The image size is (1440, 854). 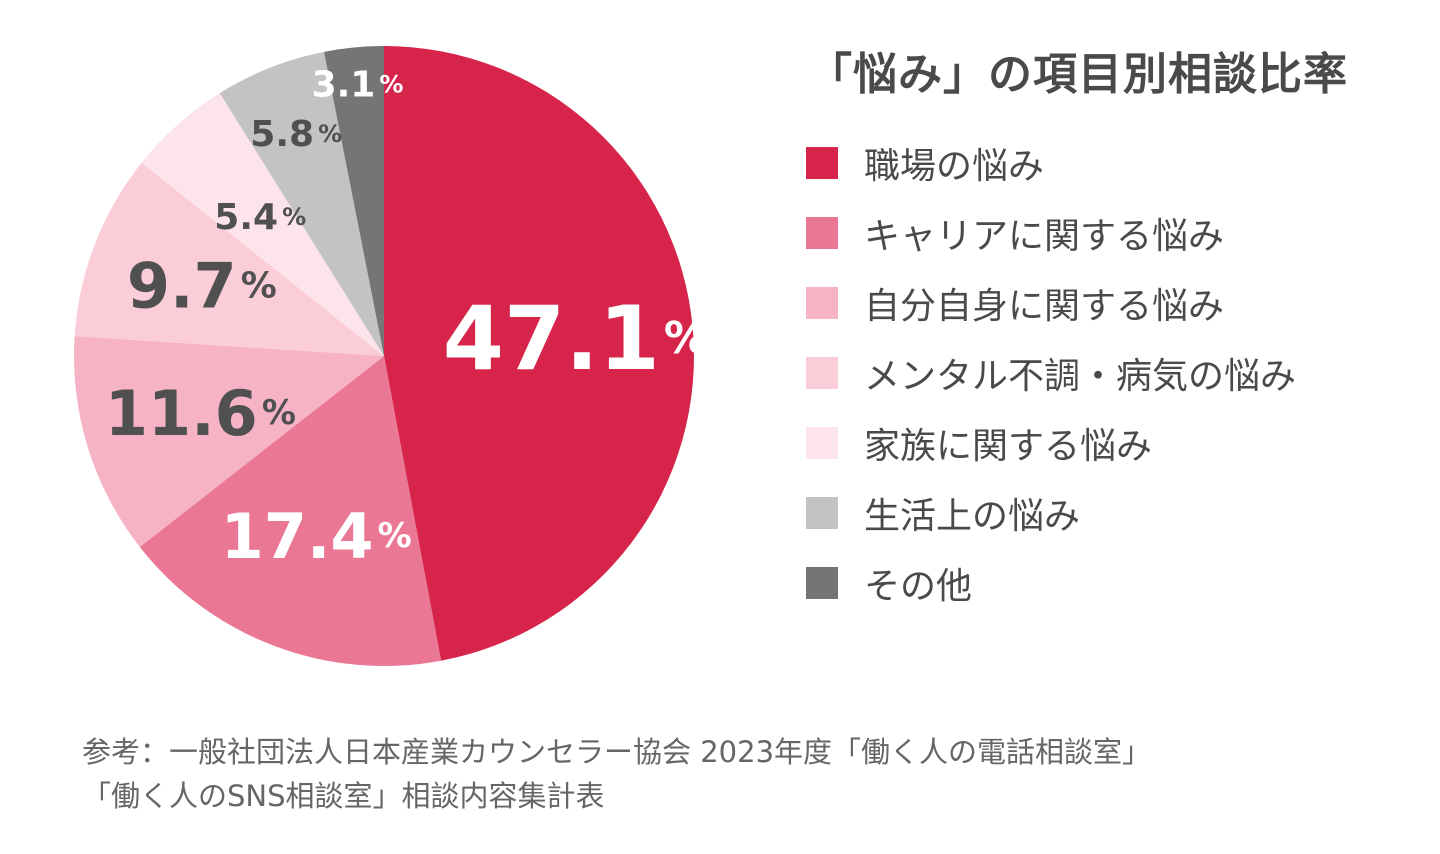 I want to click on legend-item: メンタル不調・病気の悩み, so click(x=1051, y=373).